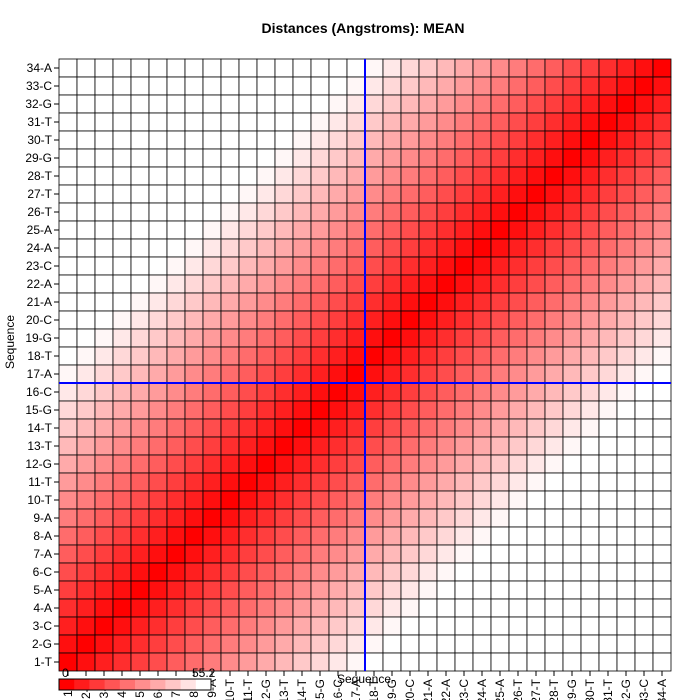 This screenshot has width=700, height=700. I want to click on heatmap-cell-6-C-1-T, so click(68, 572).